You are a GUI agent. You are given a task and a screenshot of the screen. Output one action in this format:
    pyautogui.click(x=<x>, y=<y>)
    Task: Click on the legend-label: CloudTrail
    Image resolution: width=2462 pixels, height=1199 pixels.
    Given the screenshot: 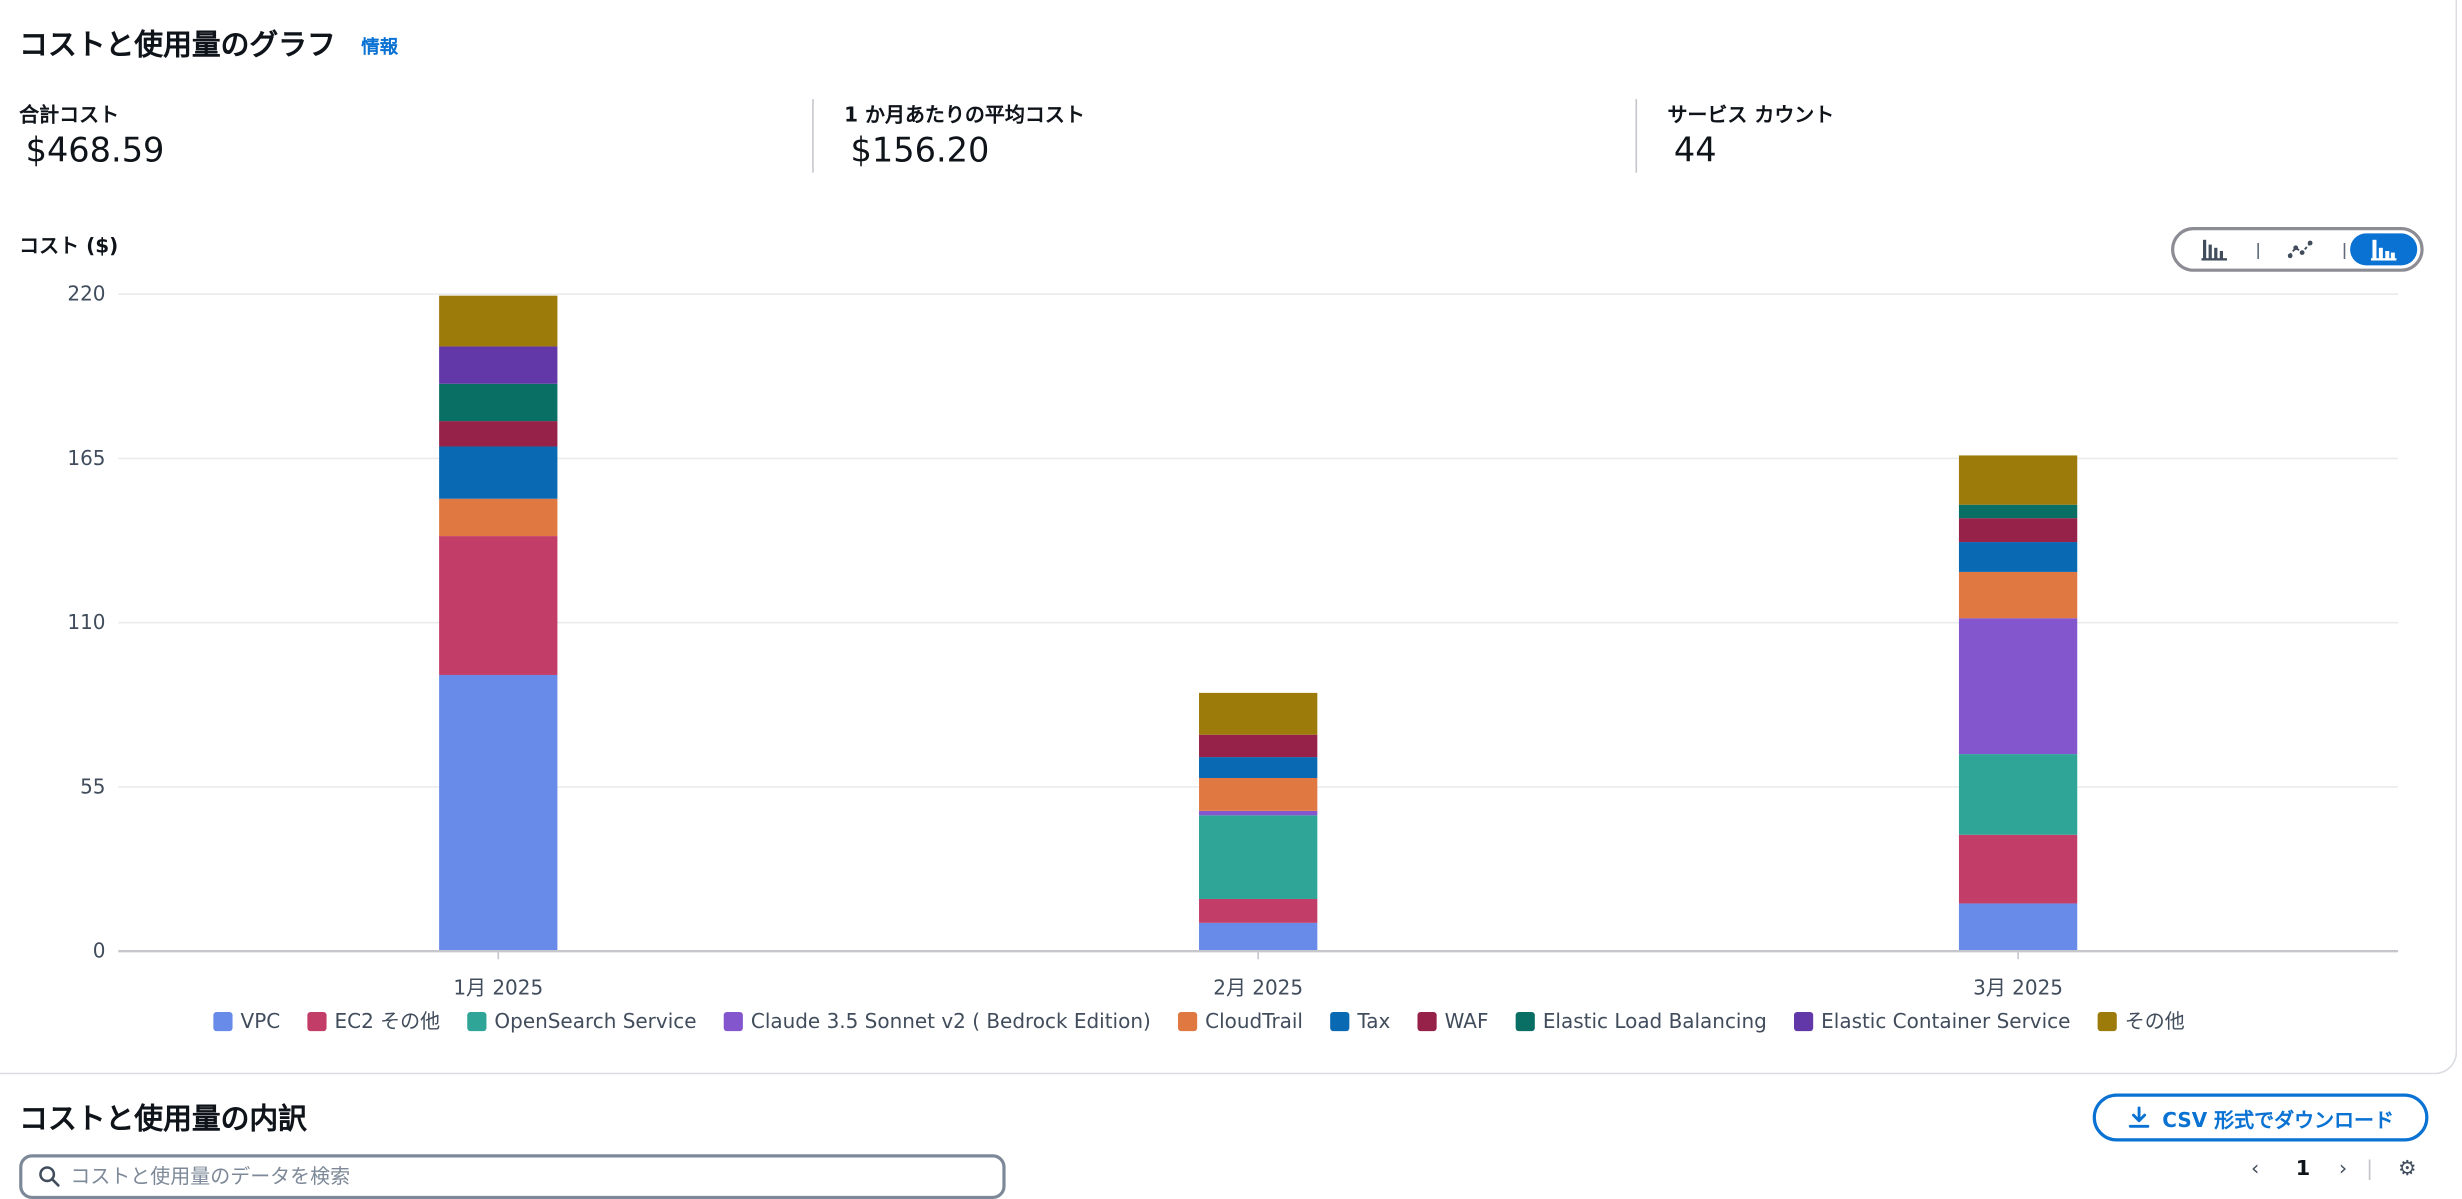 What is the action you would take?
    pyautogui.click(x=1254, y=1021)
    